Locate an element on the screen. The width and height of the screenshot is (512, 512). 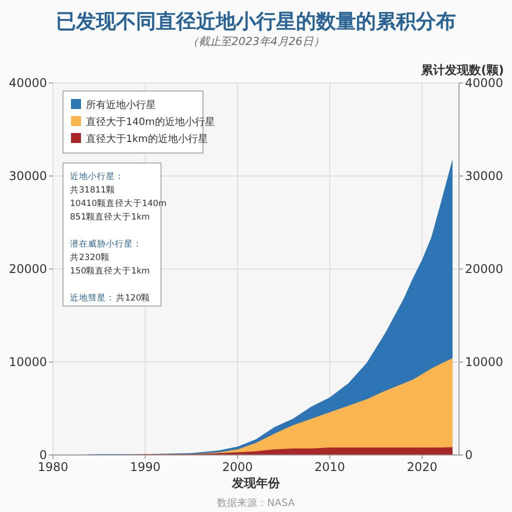
annotation: 共120颗 is located at coordinates (133, 298).